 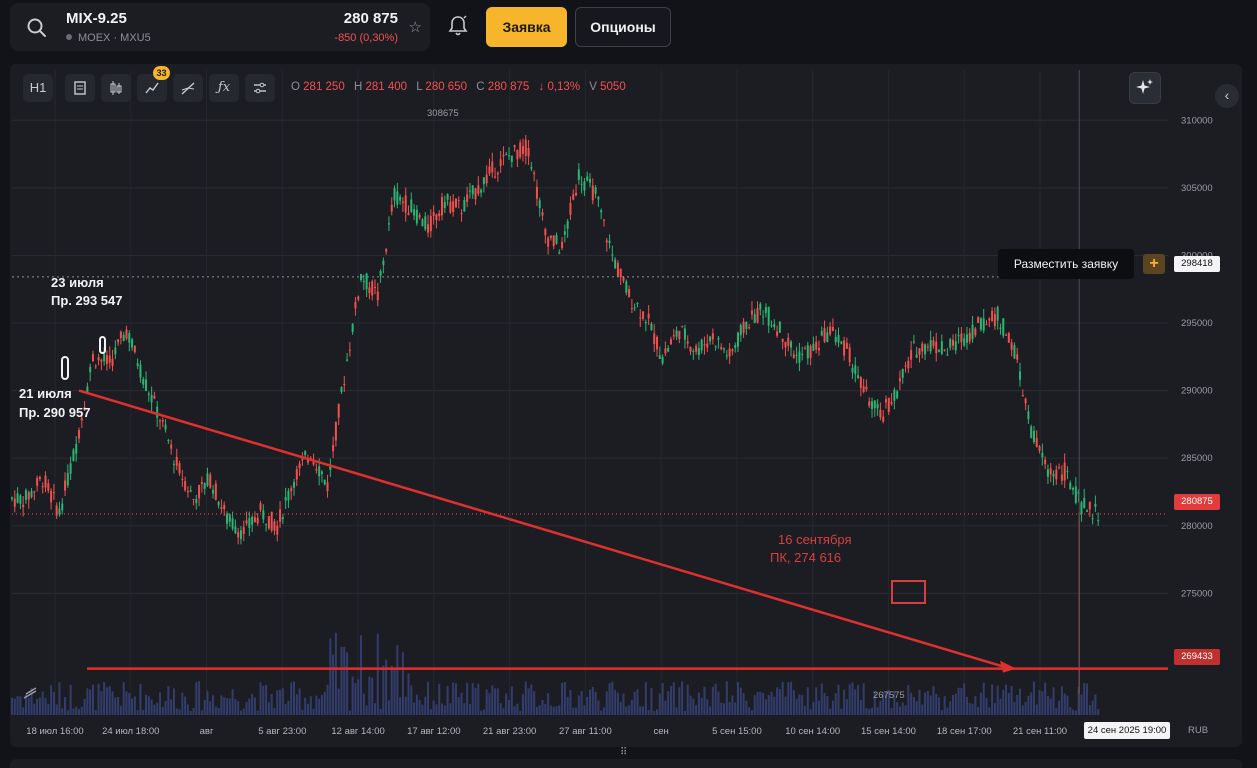 What do you see at coordinates (559, 87) in the screenshot?
I see `ohlc-change: ↓ 0,13%` at bounding box center [559, 87].